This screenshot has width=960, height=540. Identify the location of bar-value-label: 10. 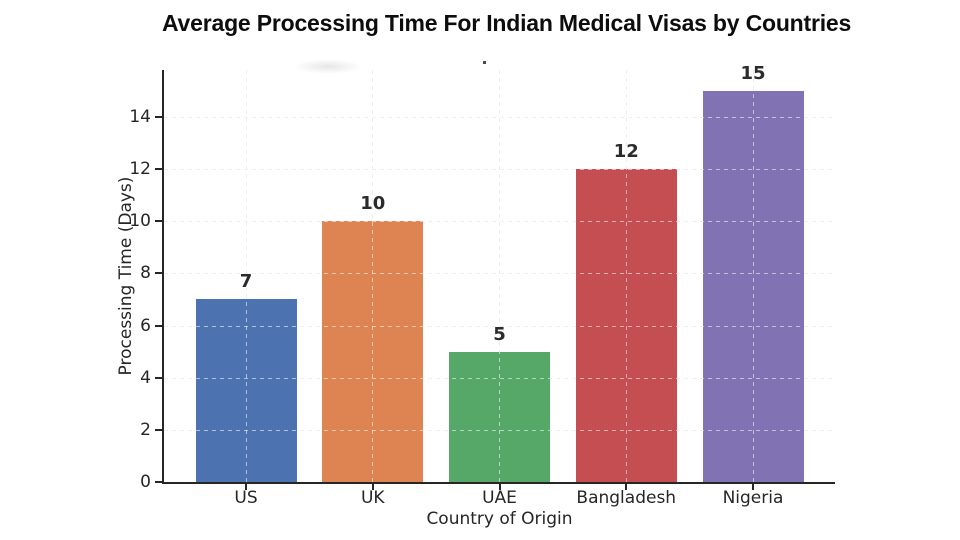
(373, 204).